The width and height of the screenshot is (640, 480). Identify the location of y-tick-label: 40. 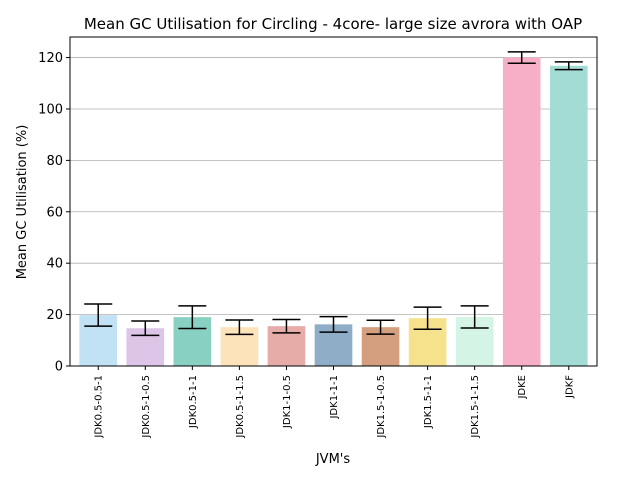
(54, 264).